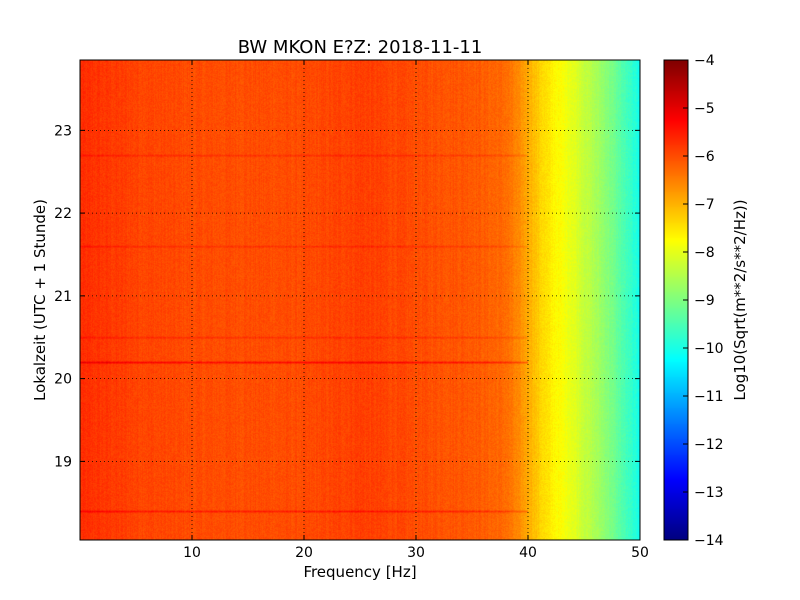 This screenshot has height=600, width=800. Describe the element at coordinates (360, 47) in the screenshot. I see `chart-title: BW MKON E?Z: 2018-11-11` at that location.